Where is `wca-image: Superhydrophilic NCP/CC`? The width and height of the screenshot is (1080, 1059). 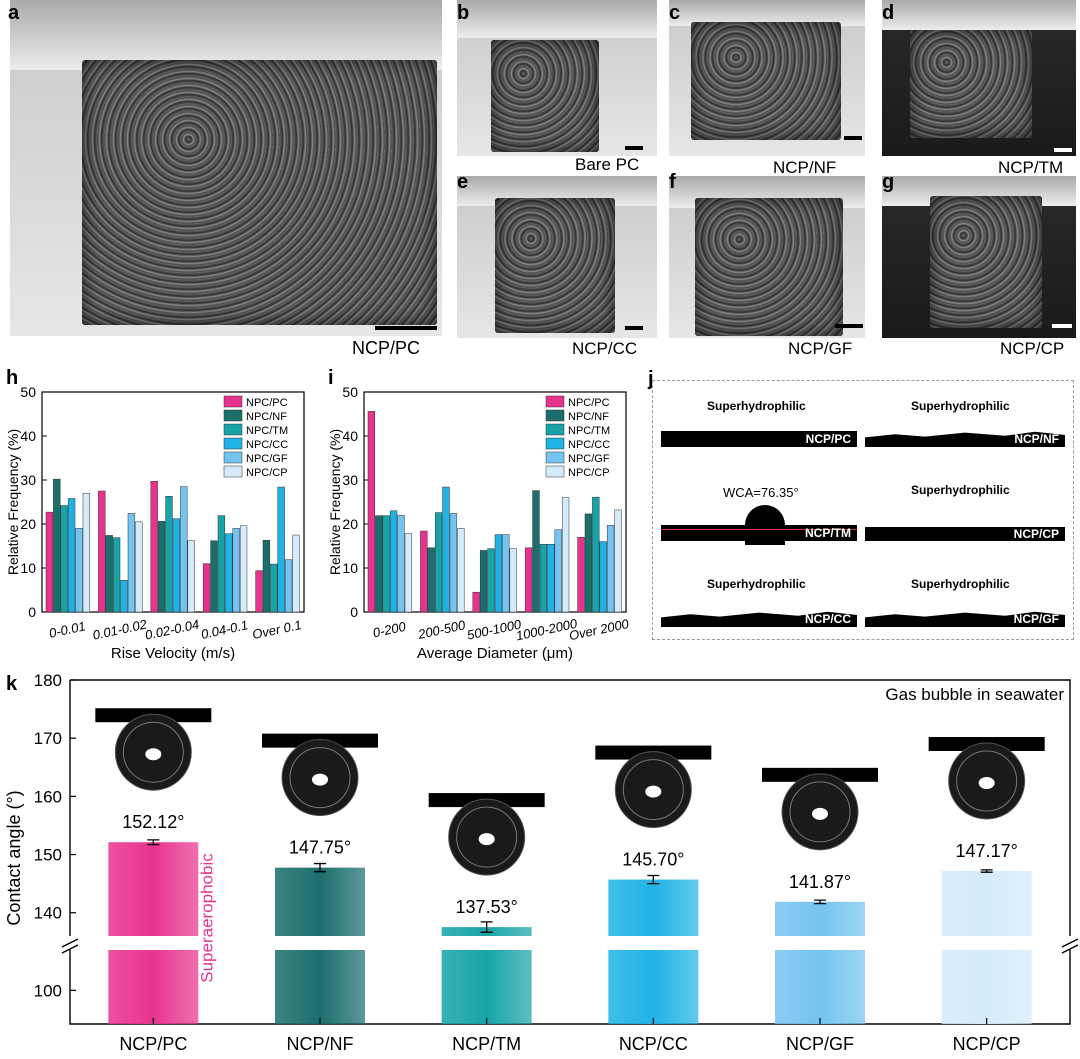 wca-image: Superhydrophilic NCP/CC is located at coordinates (759, 599).